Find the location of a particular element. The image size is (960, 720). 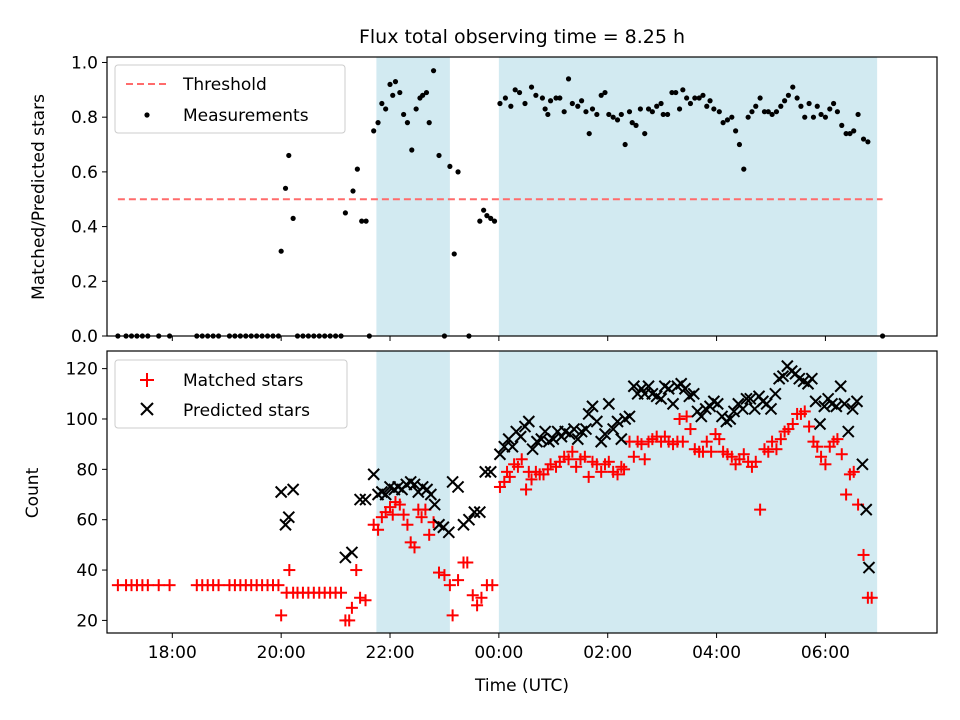

legend-predicted-label: Predicted stars is located at coordinates (246, 411).